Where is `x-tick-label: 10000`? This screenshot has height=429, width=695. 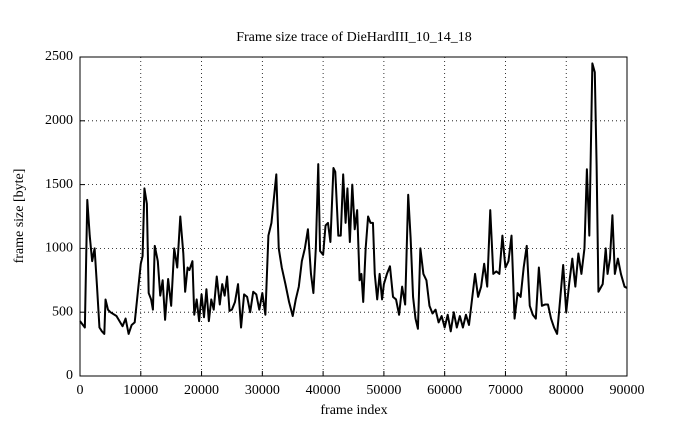 x-tick-label: 10000 is located at coordinates (140, 390).